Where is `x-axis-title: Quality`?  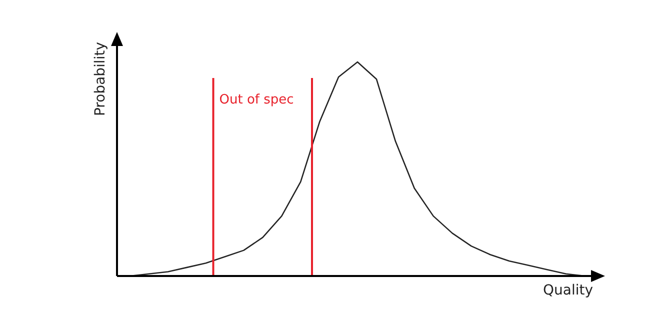 x-axis-title: Quality is located at coordinates (567, 290).